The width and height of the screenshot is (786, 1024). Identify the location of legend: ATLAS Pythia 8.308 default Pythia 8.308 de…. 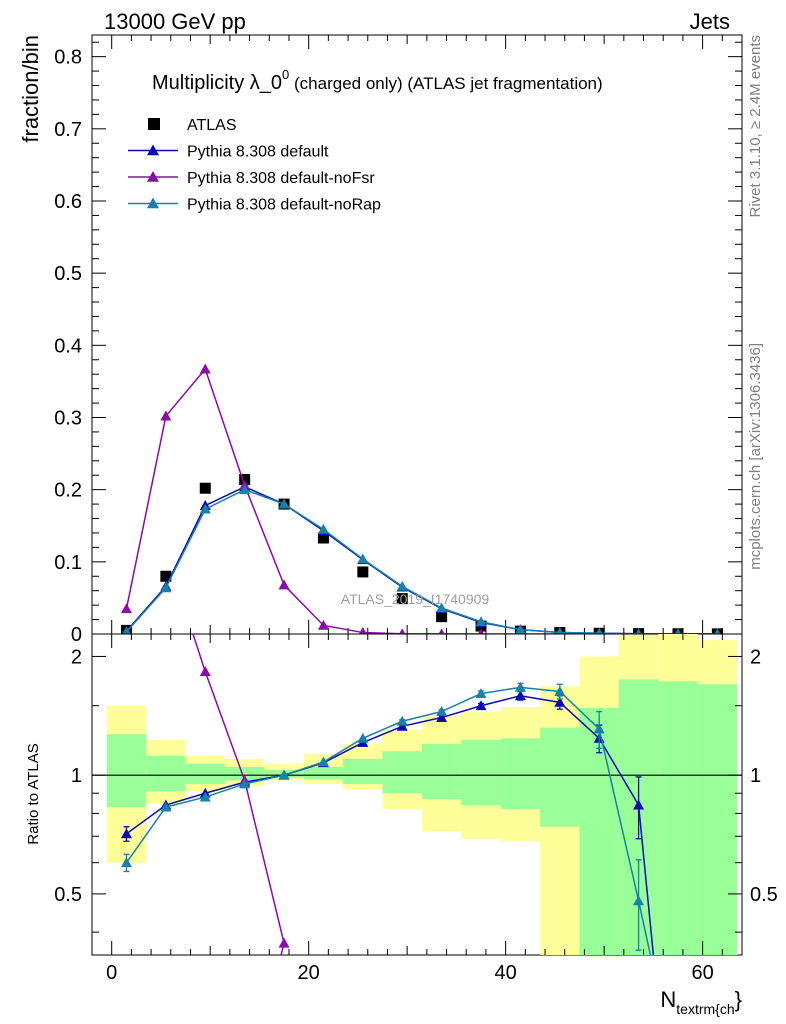
(254, 165).